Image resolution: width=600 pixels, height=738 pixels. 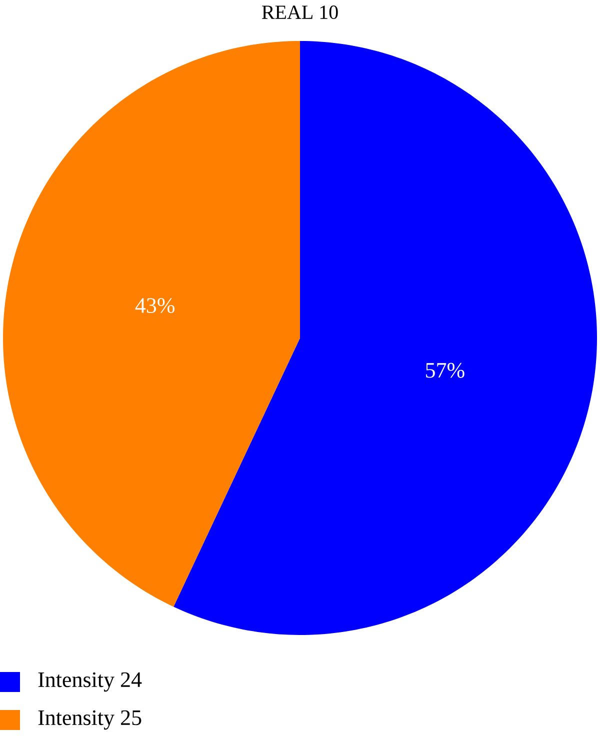 What do you see at coordinates (90, 682) in the screenshot?
I see `legend-label: Intensity 24` at bounding box center [90, 682].